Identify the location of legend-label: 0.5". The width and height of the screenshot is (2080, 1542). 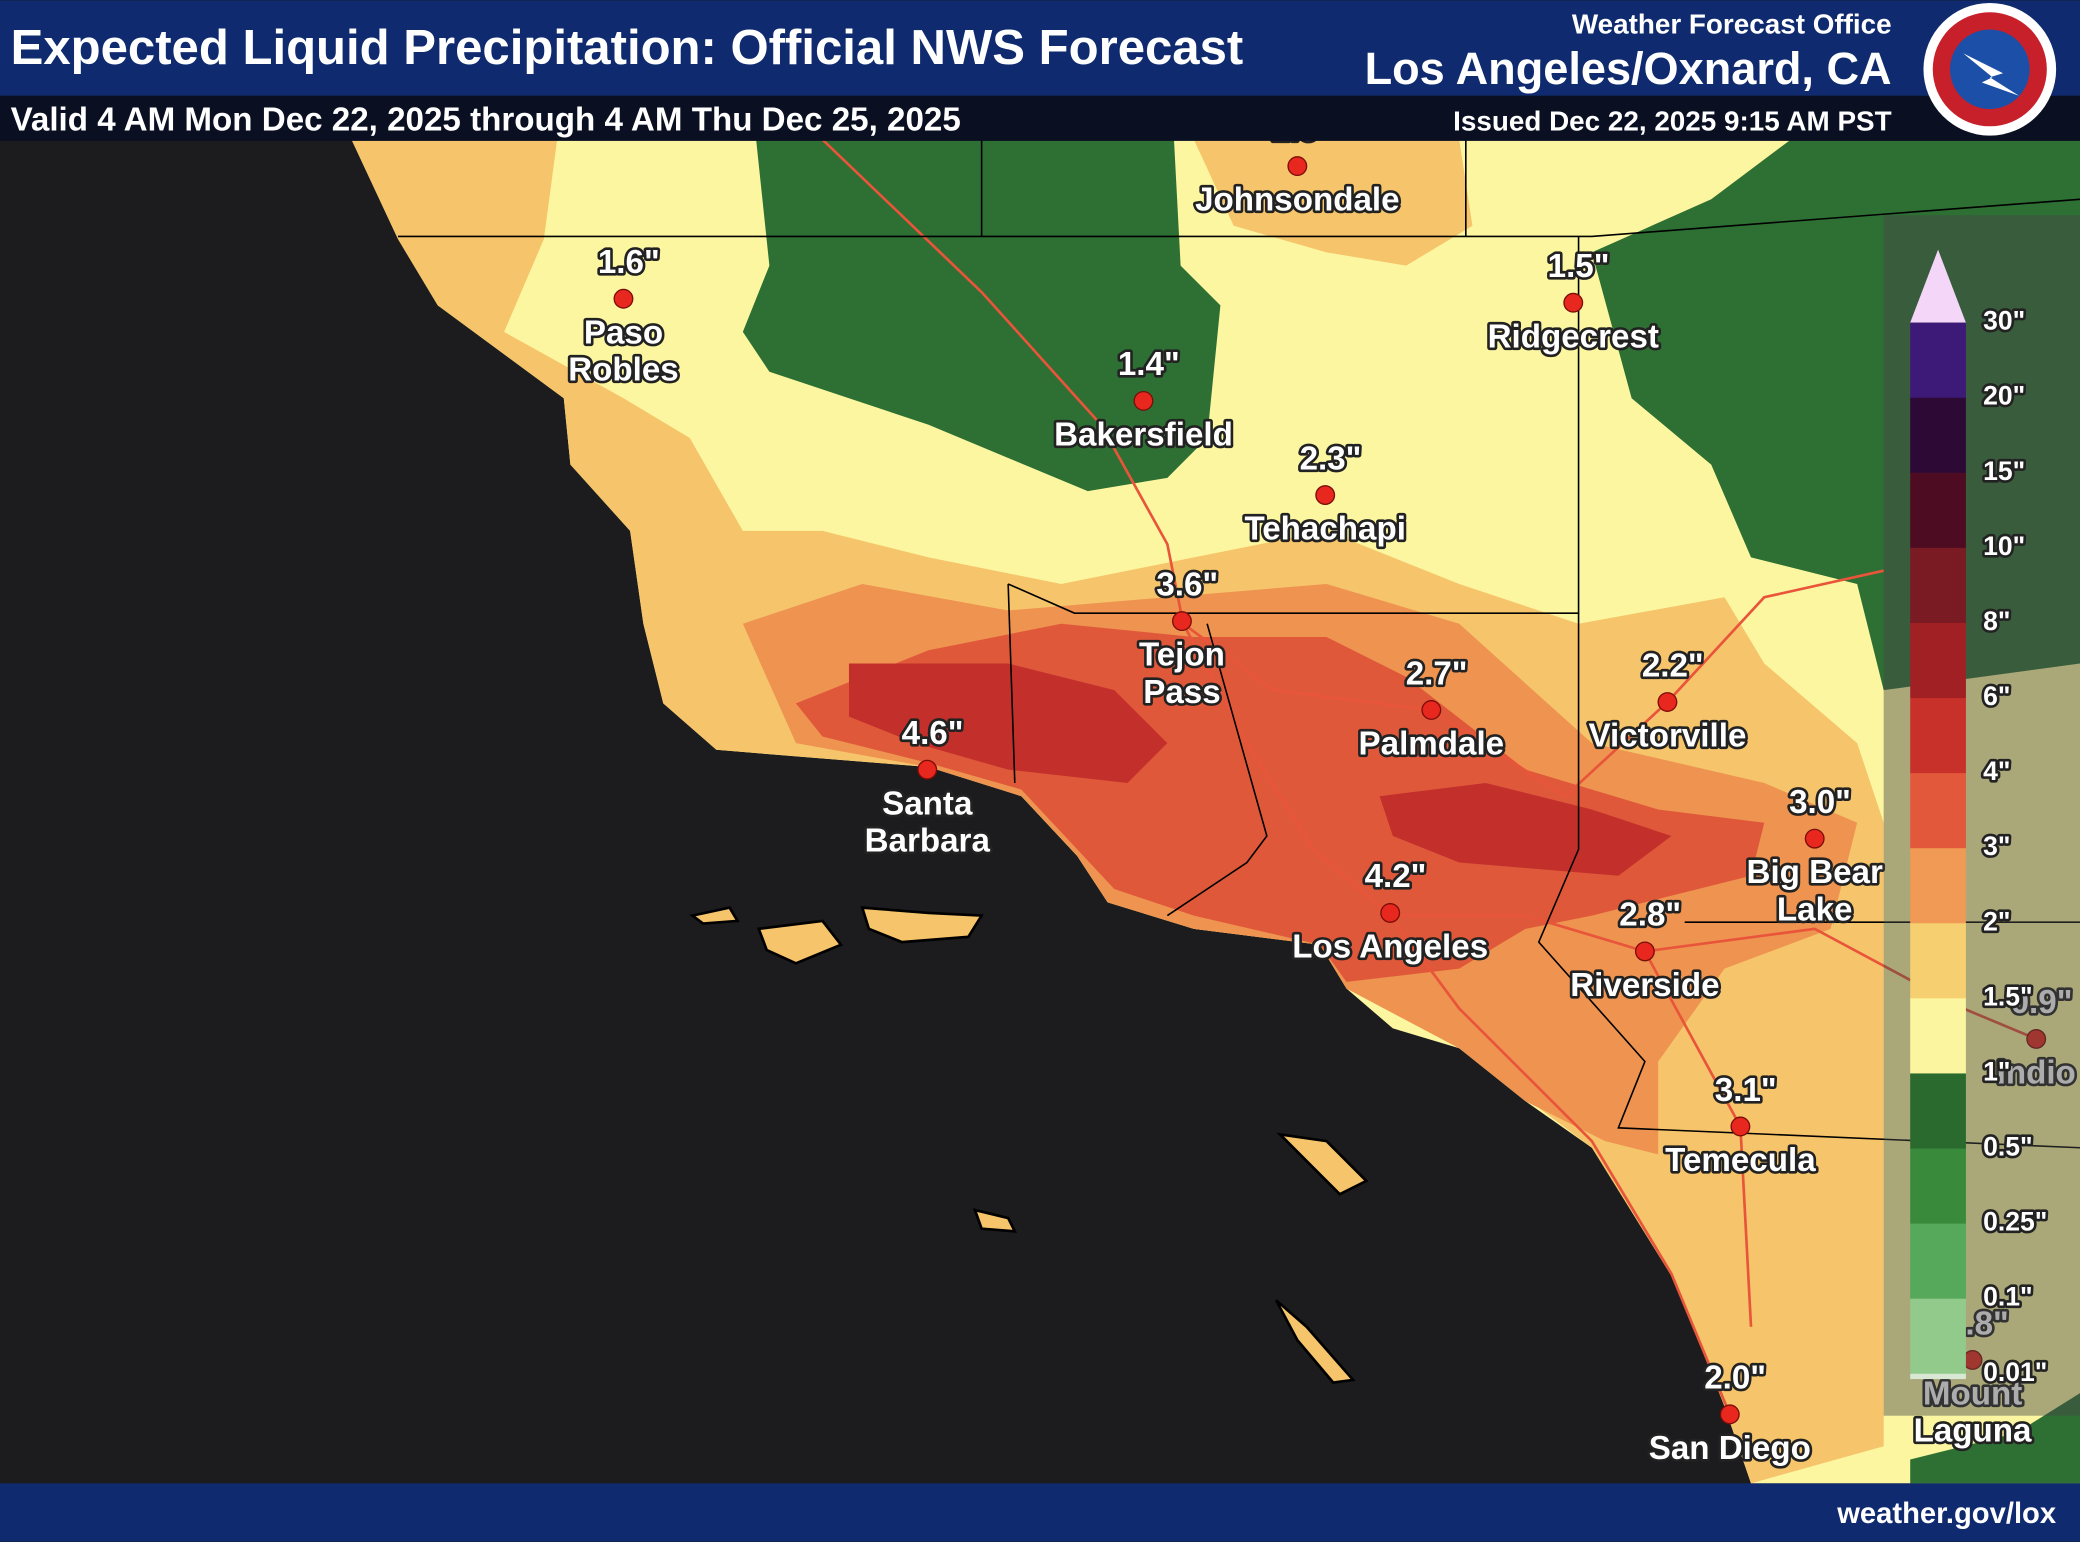
(2007, 1147).